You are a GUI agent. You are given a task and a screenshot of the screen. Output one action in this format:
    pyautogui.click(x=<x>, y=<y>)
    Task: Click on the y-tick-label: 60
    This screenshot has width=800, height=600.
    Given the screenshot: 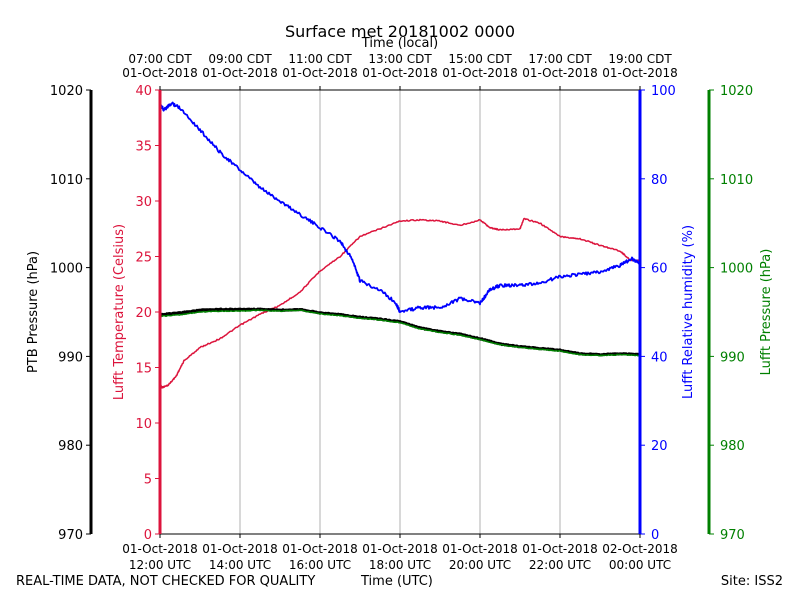 What is the action you would take?
    pyautogui.click(x=659, y=269)
    